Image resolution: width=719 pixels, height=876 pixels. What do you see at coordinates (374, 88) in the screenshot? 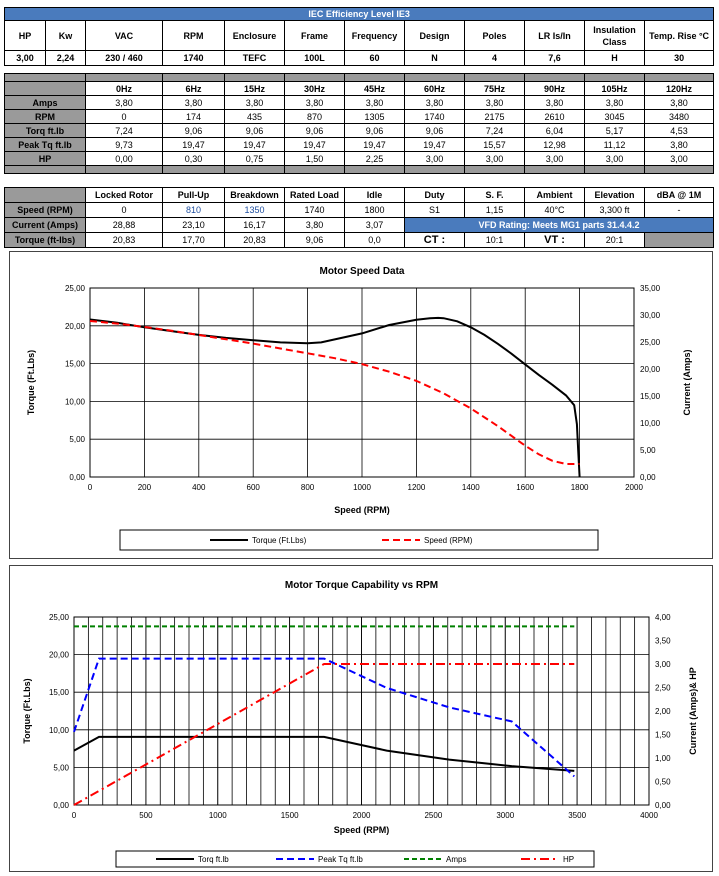
I see `frequency-column-header: 45Hz` at bounding box center [374, 88].